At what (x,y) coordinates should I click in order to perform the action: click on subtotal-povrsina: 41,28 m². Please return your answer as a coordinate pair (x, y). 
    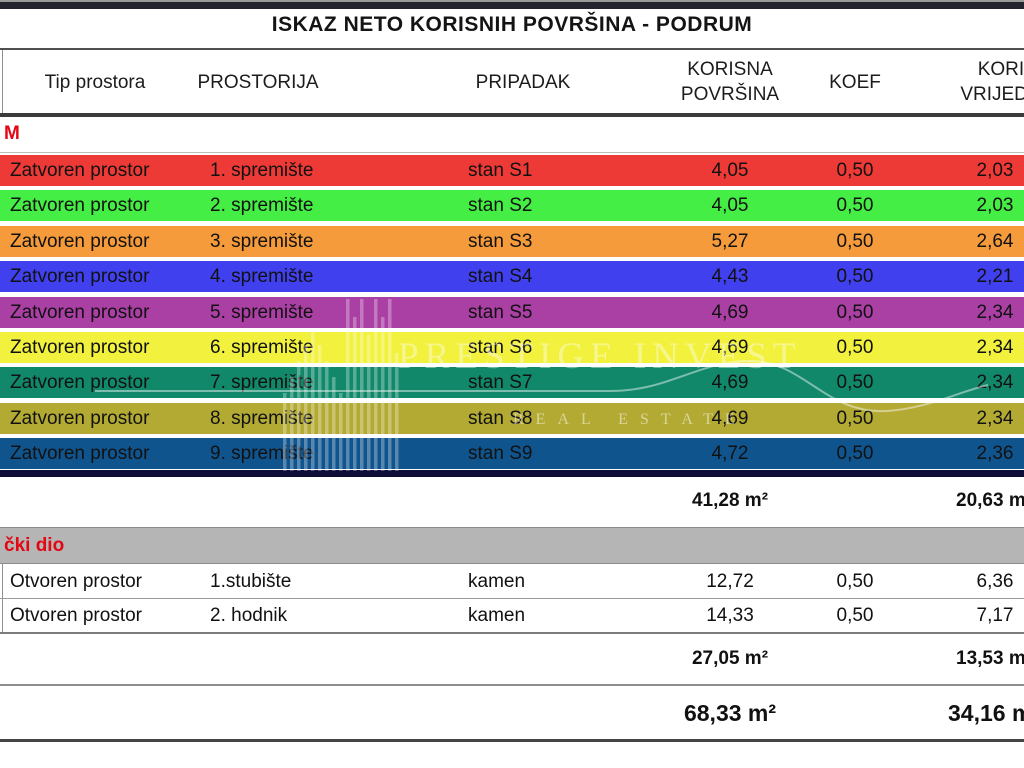
    Looking at the image, I should click on (730, 500).